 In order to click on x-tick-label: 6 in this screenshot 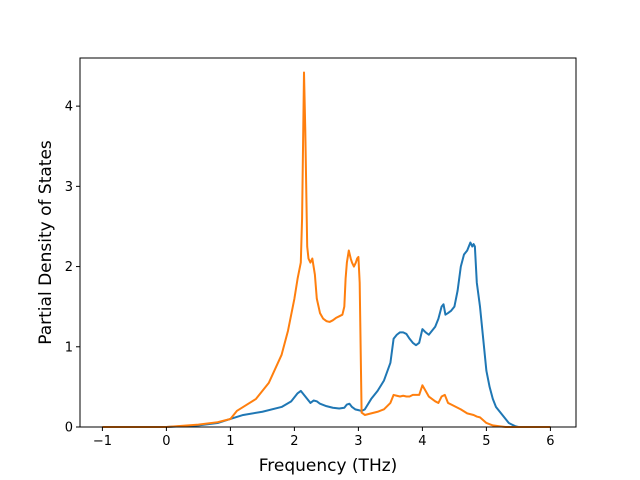, I will do `click(550, 441)`.